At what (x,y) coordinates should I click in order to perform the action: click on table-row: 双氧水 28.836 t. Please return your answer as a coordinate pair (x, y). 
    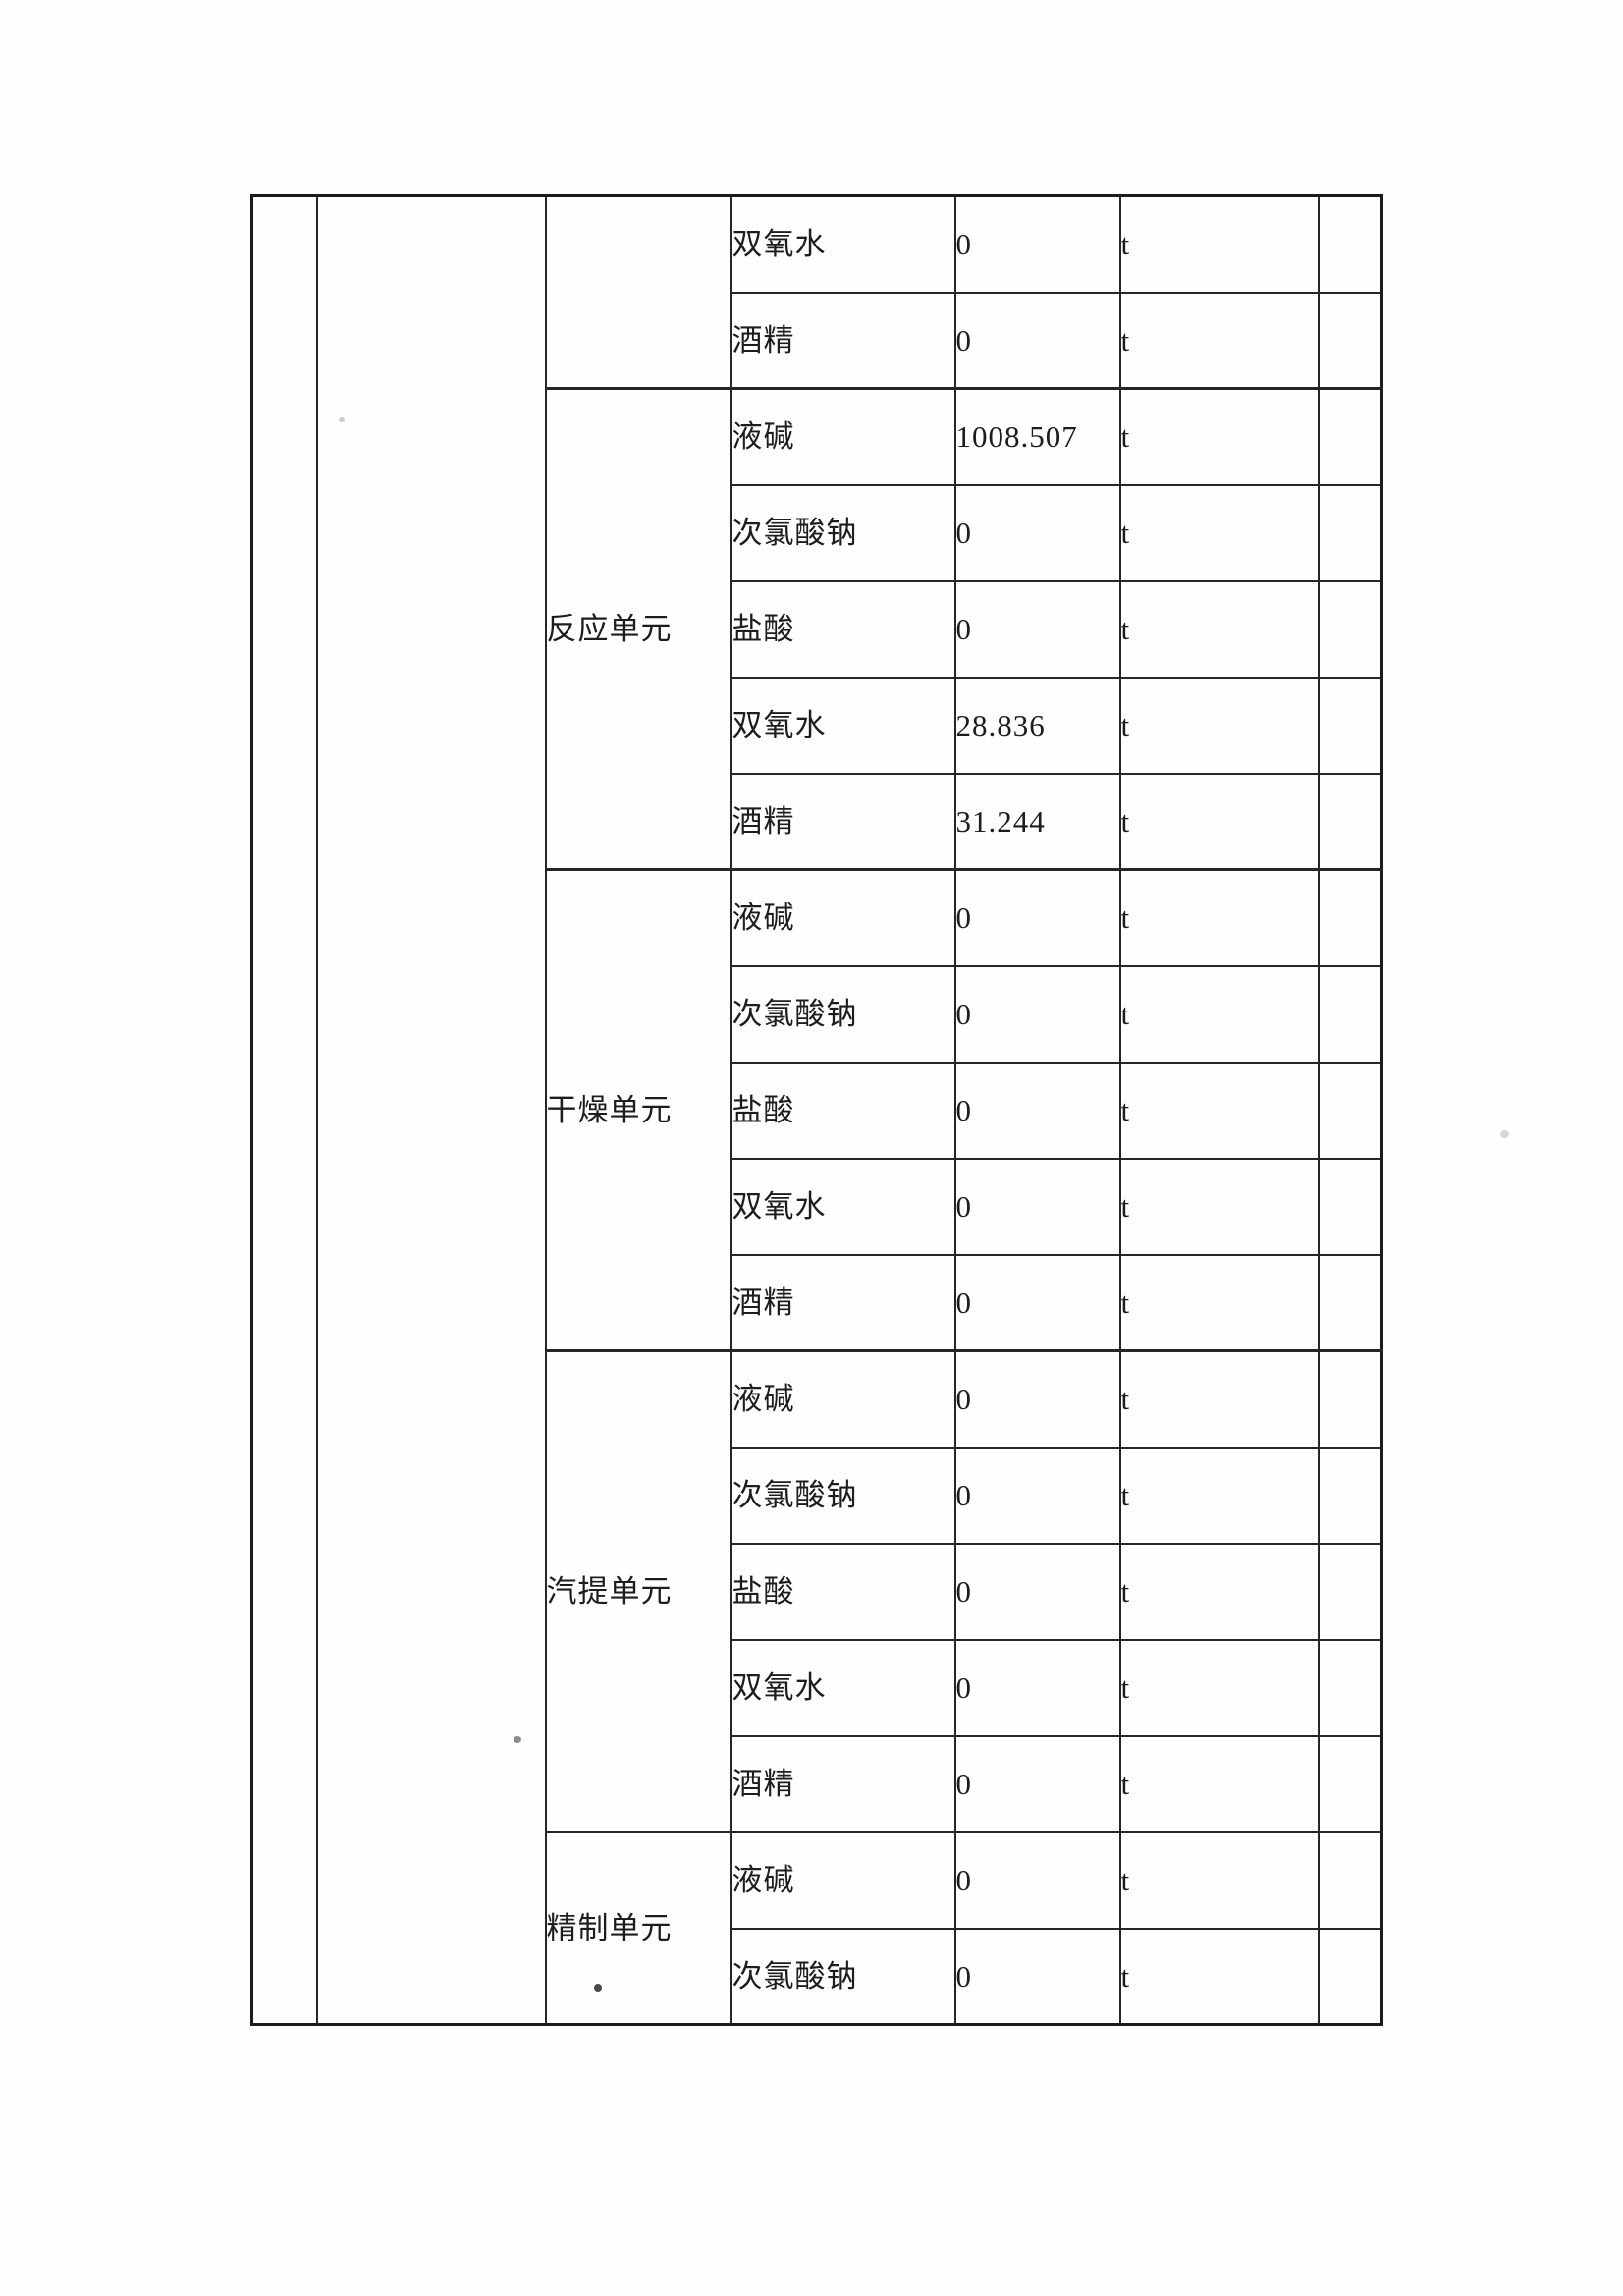
    Looking at the image, I should click on (817, 725).